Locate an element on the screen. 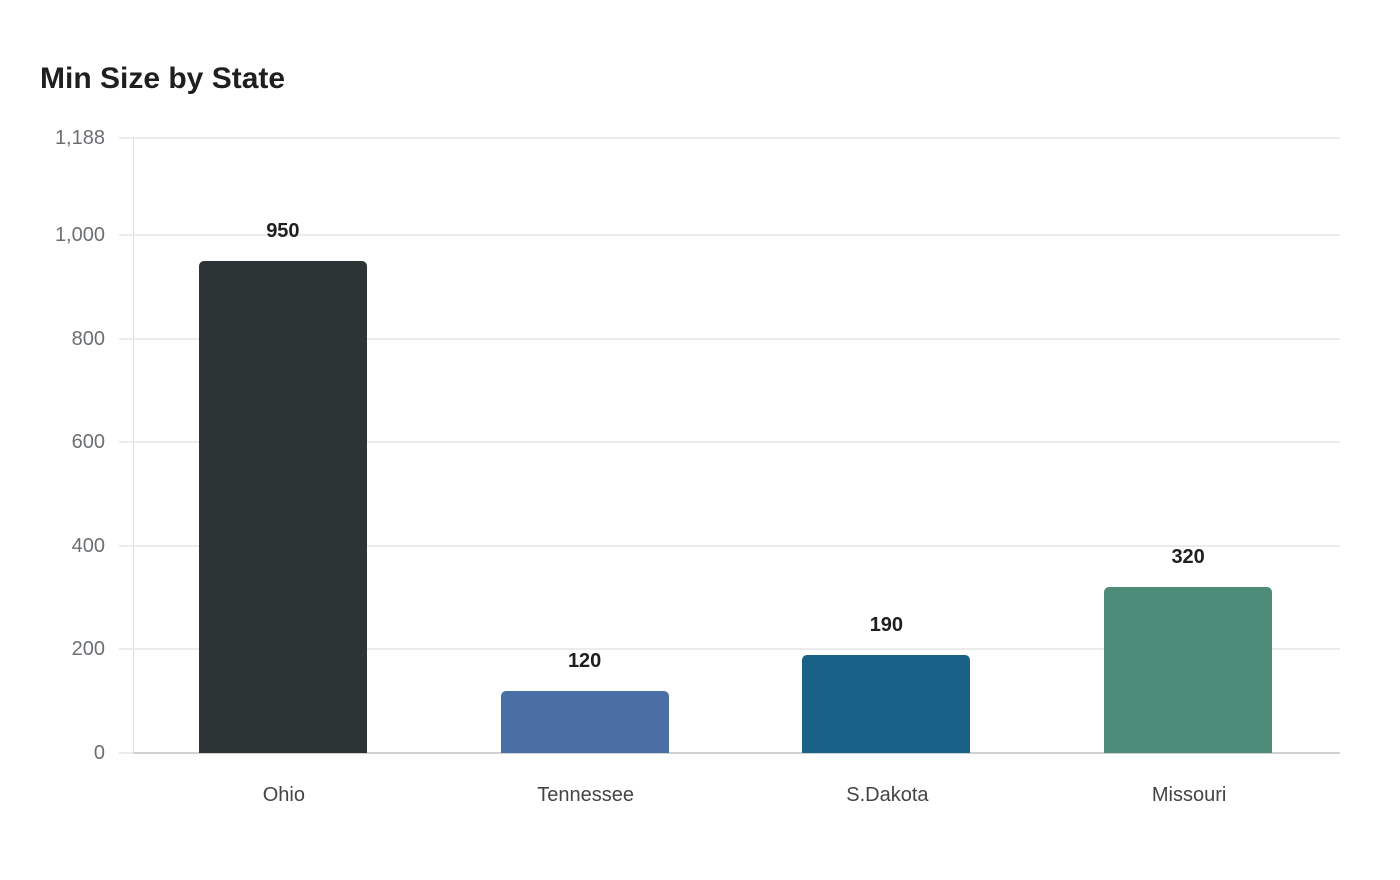 This screenshot has width=1400, height=880. chart-title: Min Size by State is located at coordinates (163, 78).